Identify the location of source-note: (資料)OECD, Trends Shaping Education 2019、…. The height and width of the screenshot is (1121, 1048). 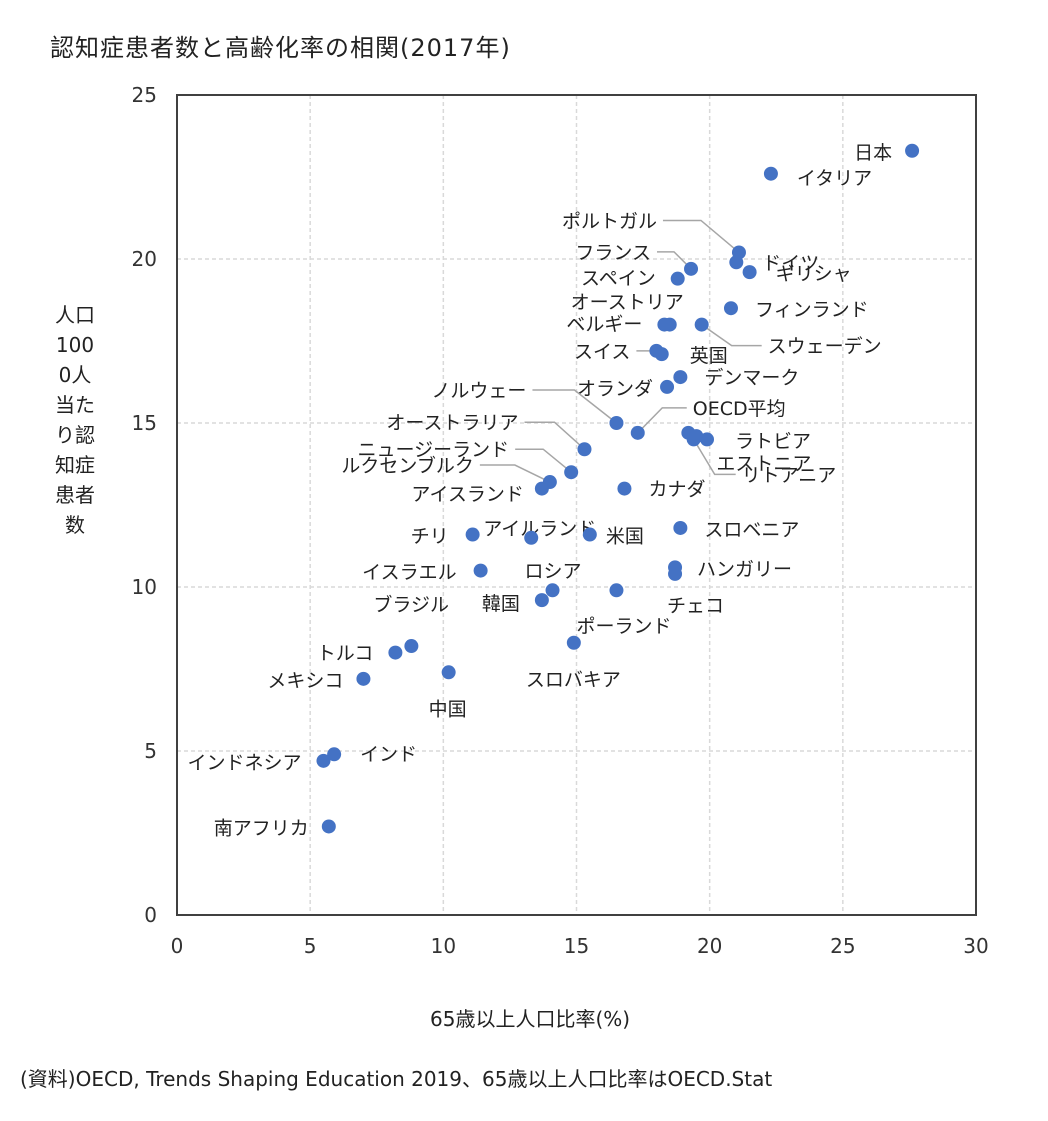
(396, 1079).